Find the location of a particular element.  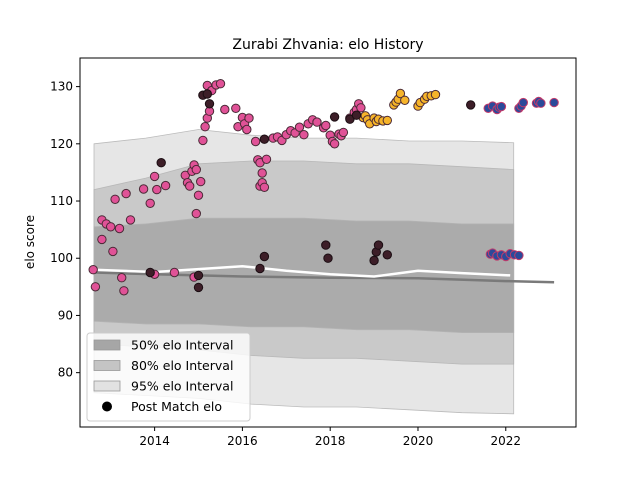

legend-box is located at coordinates (168, 377).